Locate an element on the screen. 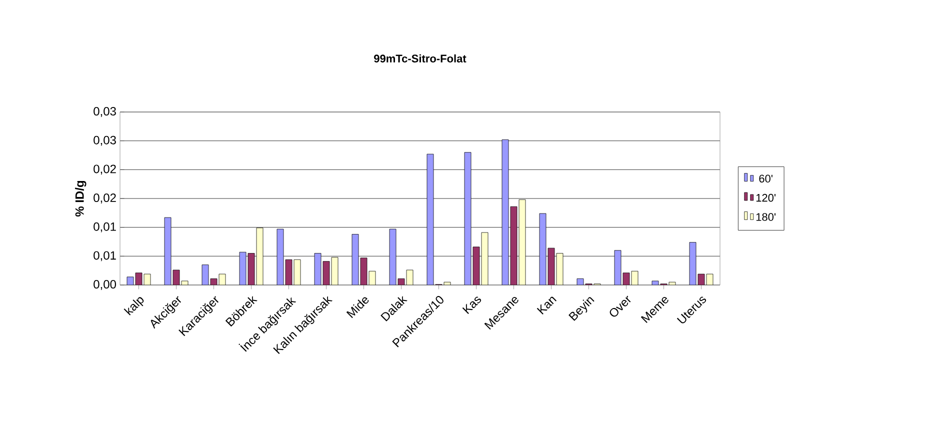  legend-label: 60' is located at coordinates (765, 178).